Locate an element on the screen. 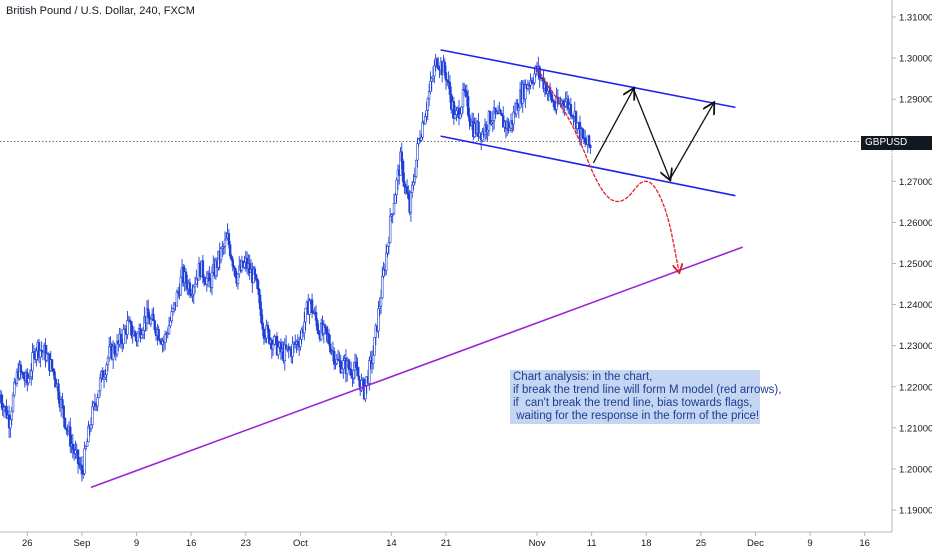 Image resolution: width=932 pixels, height=555 pixels. time-tick-label: 26 is located at coordinates (27, 543).